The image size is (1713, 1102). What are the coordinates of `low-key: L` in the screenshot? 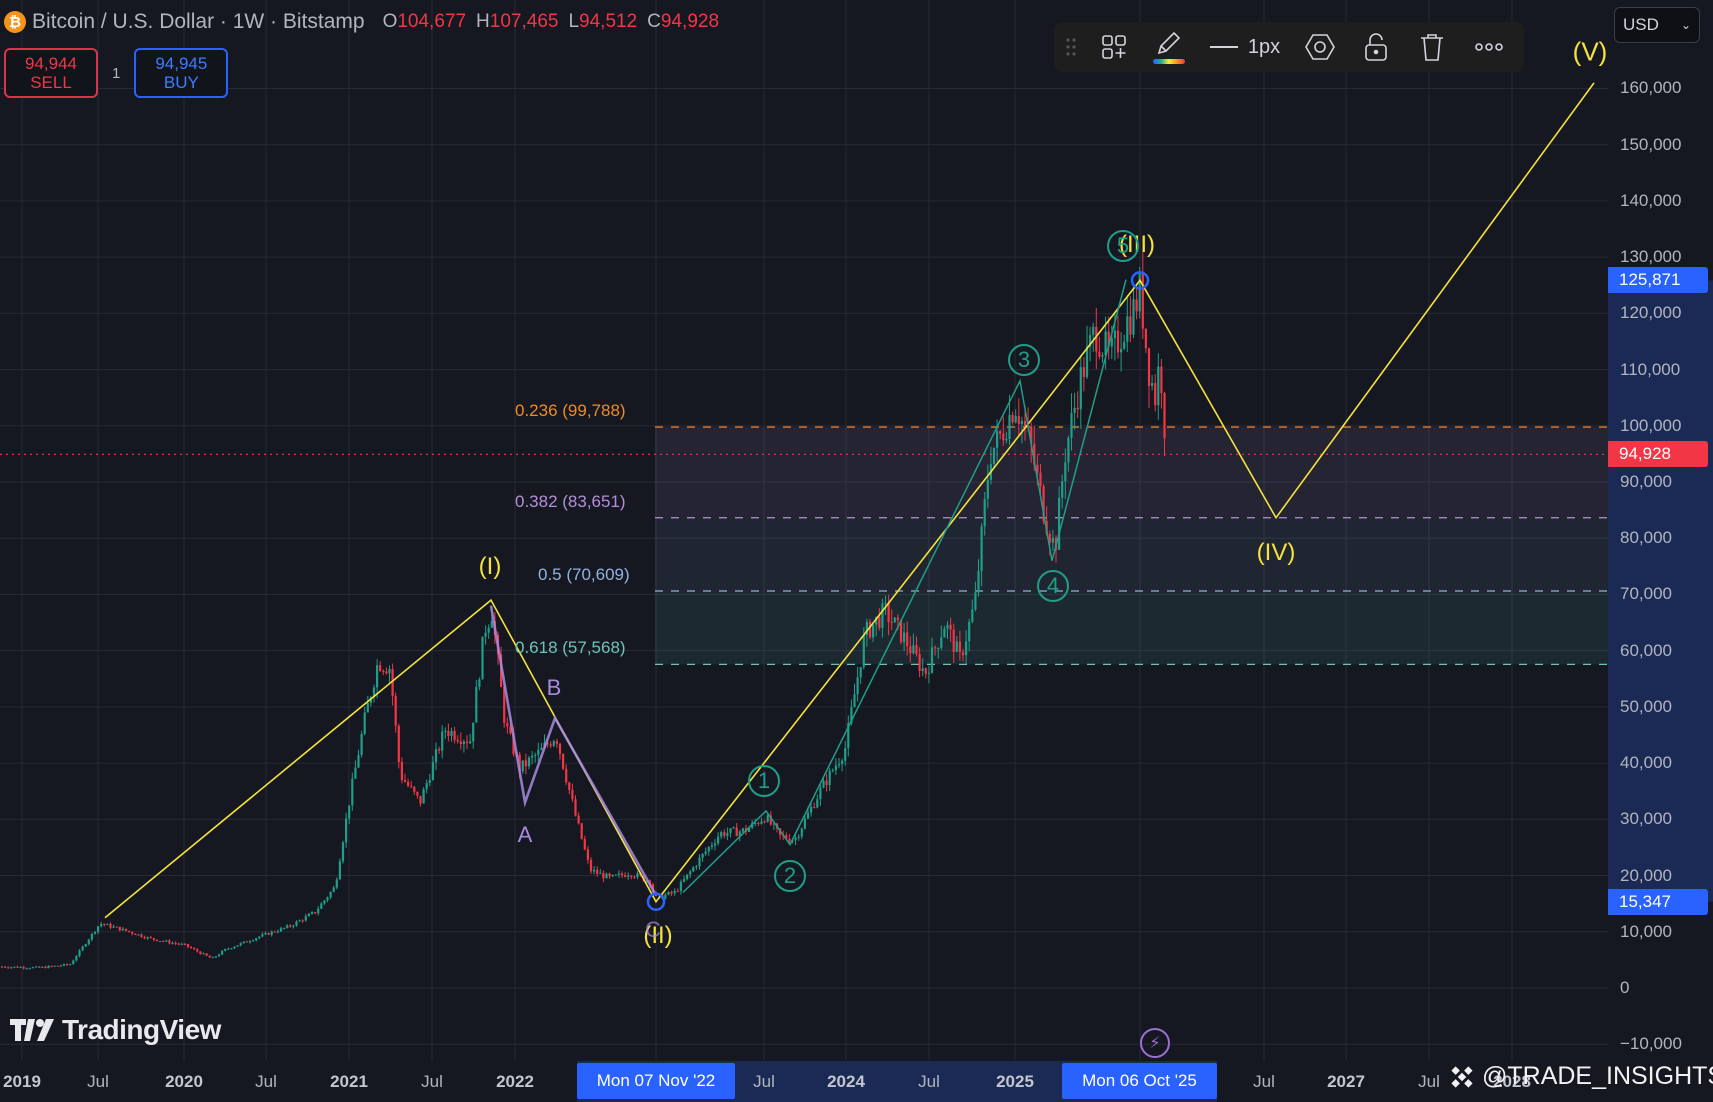 It's located at (574, 21).